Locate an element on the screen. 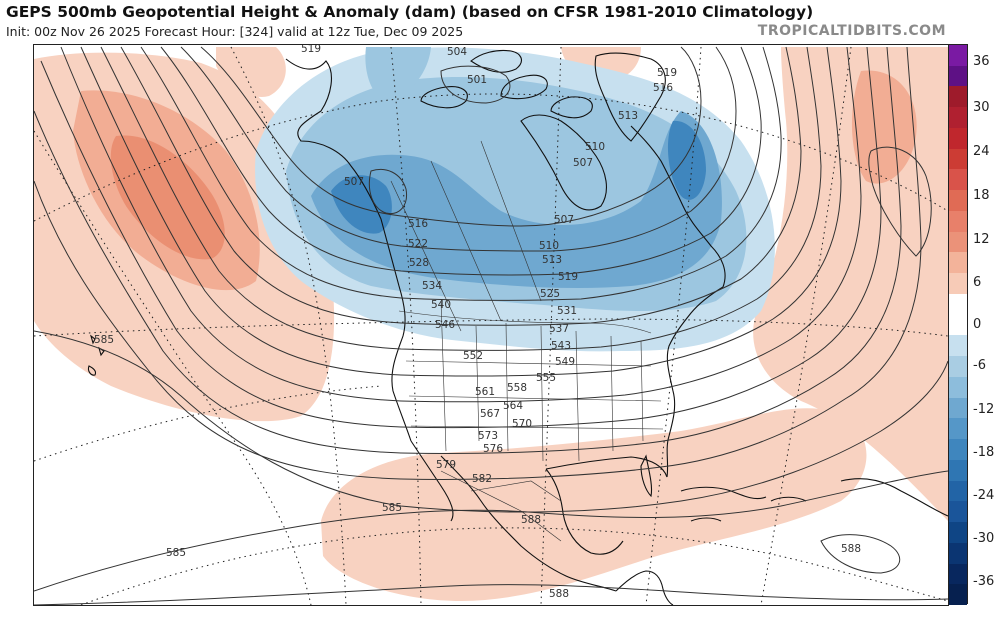 Image resolution: width=1000 pixels, height=623 pixels. colorbar-label: 24 is located at coordinates (981, 151).